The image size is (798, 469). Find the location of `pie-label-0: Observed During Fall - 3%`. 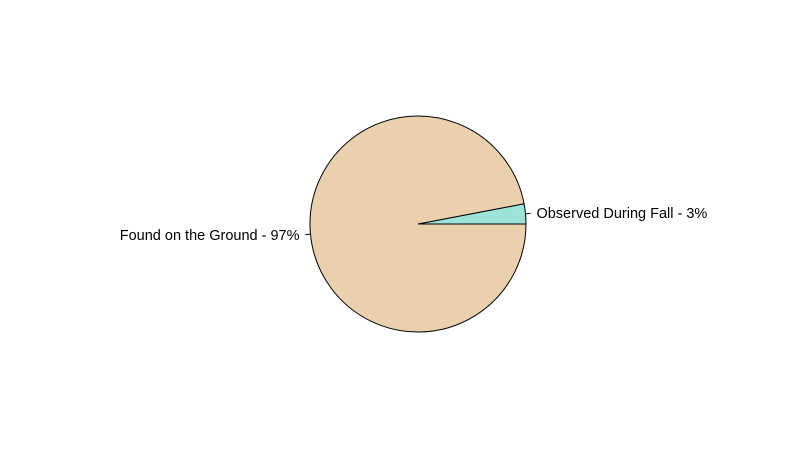

pie-label-0: Observed During Fall - 3% is located at coordinates (621, 214).